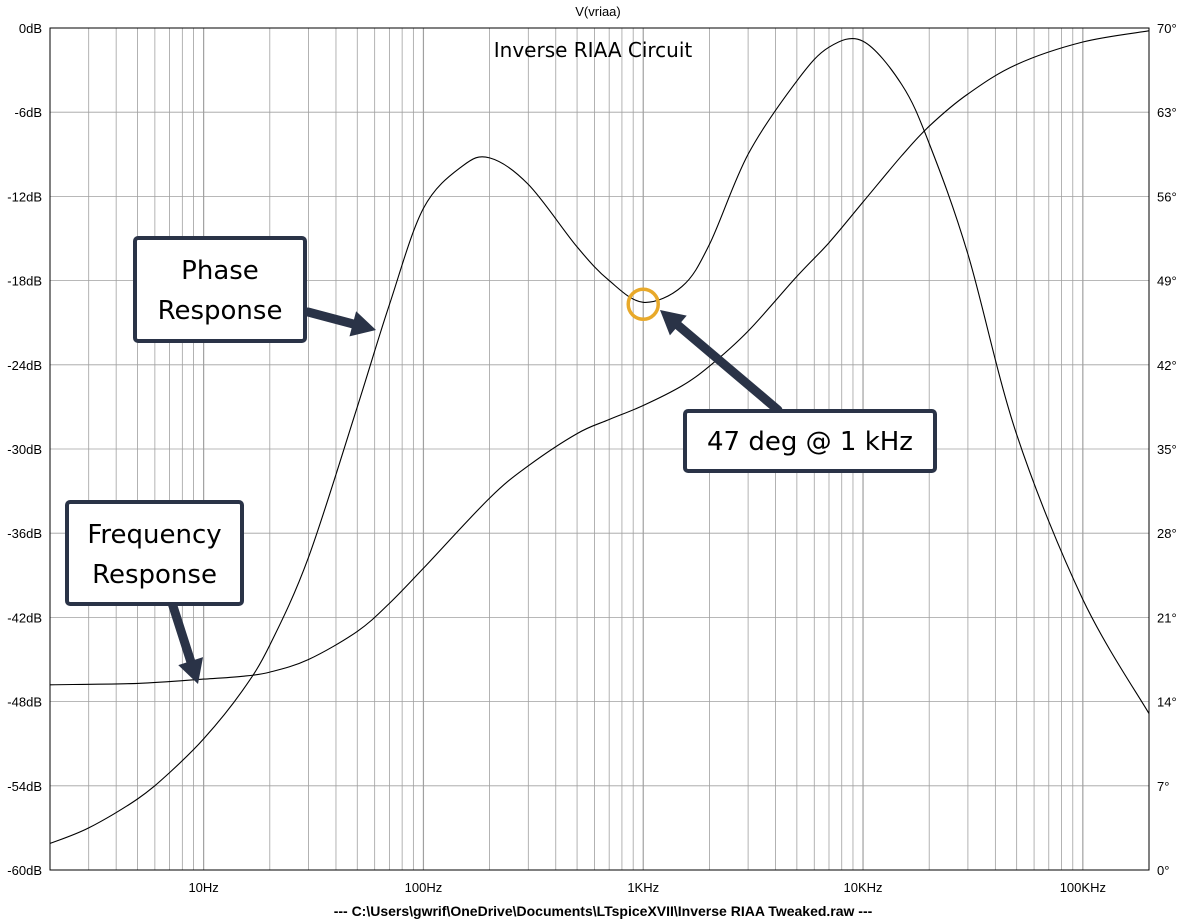  What do you see at coordinates (1167, 196) in the screenshot?
I see `y-right-tick-label: 56°` at bounding box center [1167, 196].